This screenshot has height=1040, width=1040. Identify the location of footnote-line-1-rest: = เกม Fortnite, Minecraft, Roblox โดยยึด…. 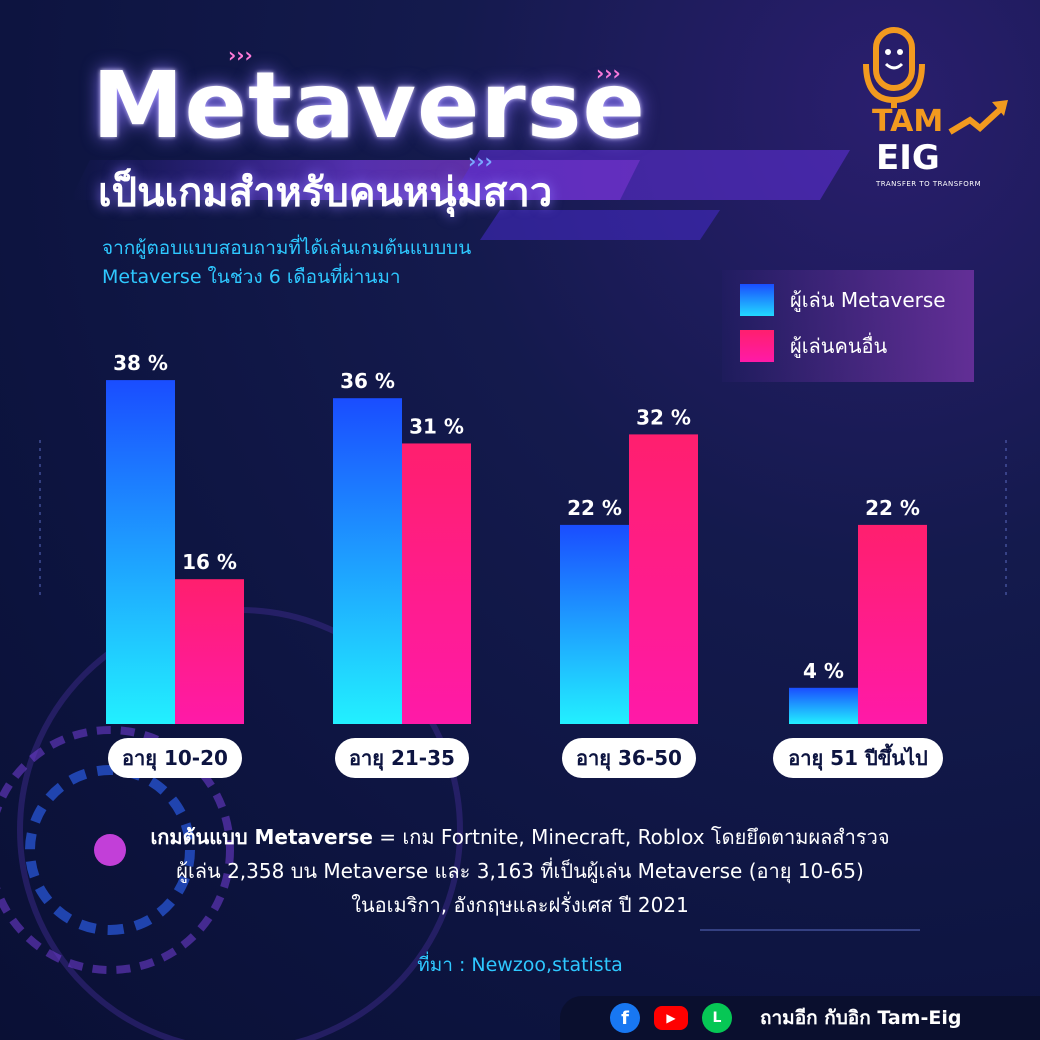
(631, 837).